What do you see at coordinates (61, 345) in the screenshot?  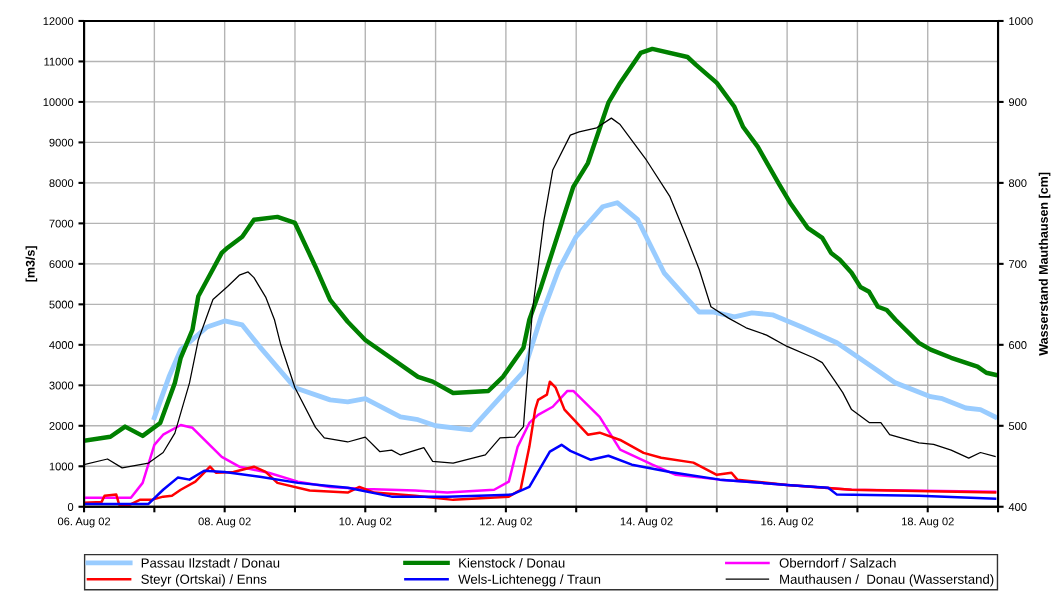 I see `y-tick-label: 4000` at bounding box center [61, 345].